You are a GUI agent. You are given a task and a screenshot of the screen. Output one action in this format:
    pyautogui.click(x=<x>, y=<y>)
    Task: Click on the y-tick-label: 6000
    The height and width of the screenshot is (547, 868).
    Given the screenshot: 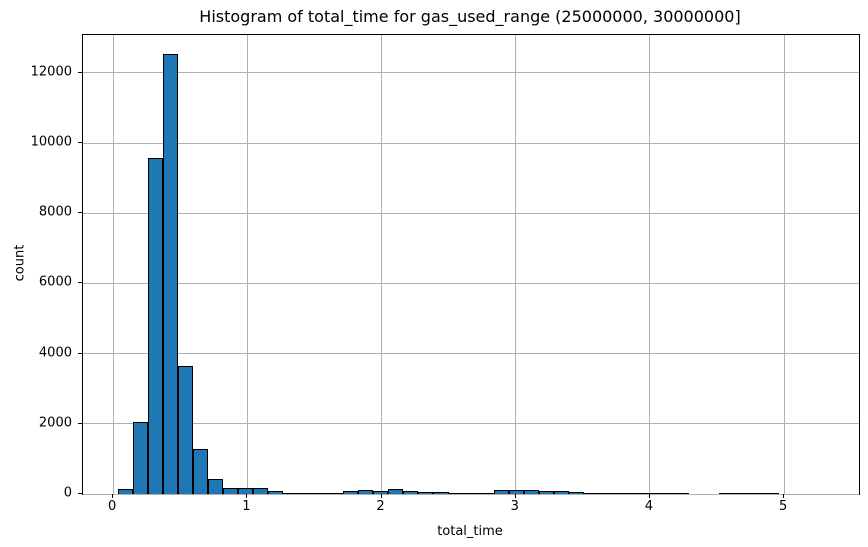 What is the action you would take?
    pyautogui.click(x=55, y=282)
    